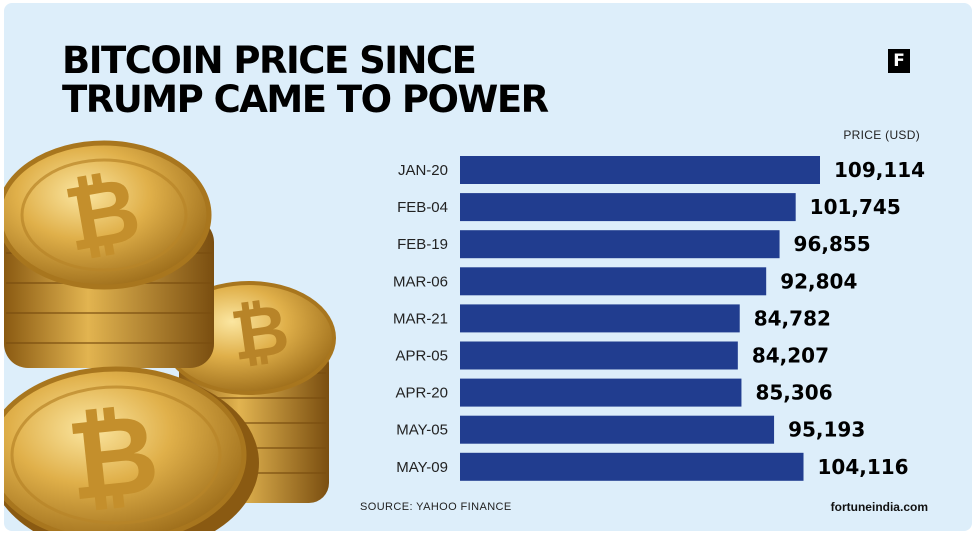 The width and height of the screenshot is (976, 535). What do you see at coordinates (790, 356) in the screenshot?
I see `value-label: 84,207` at bounding box center [790, 356].